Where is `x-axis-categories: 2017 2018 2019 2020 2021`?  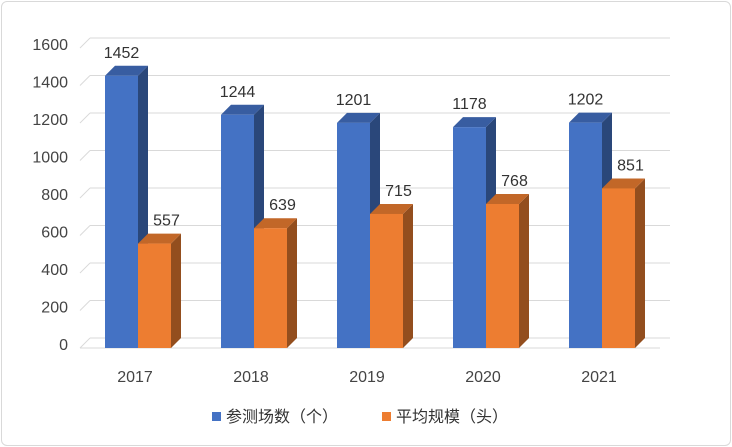
x-axis-categories: 2017 2018 2019 2020 2021 is located at coordinates (367, 377).